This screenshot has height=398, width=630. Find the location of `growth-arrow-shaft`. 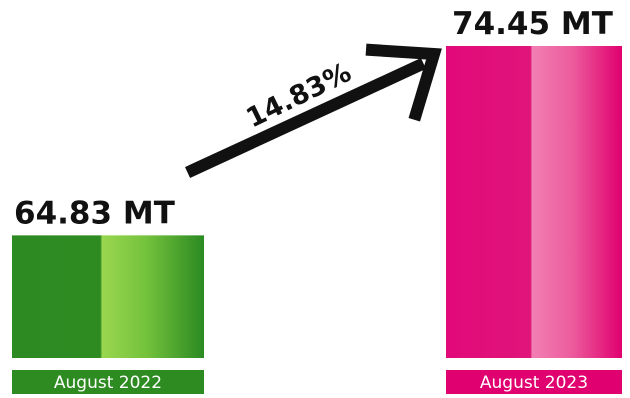

growth-arrow-shaft is located at coordinates (305, 118).